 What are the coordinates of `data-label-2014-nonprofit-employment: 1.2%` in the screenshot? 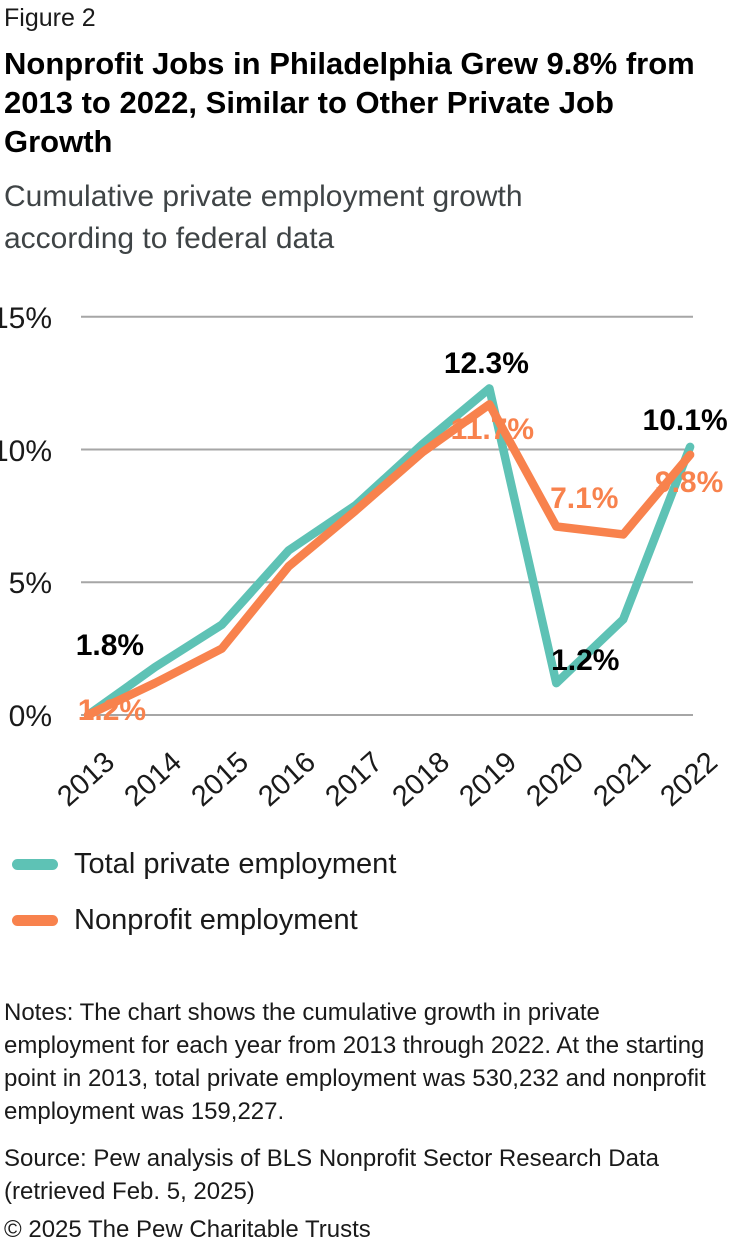 It's located at (112, 711).